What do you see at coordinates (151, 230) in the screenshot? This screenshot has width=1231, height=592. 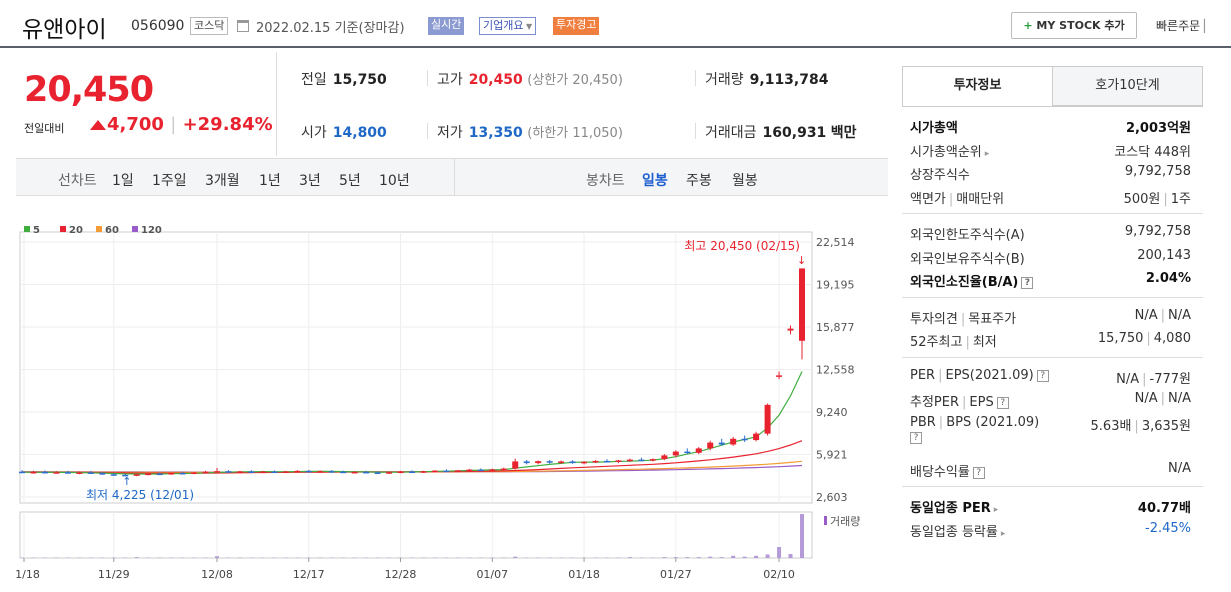 I see `legend-label: 120` at bounding box center [151, 230].